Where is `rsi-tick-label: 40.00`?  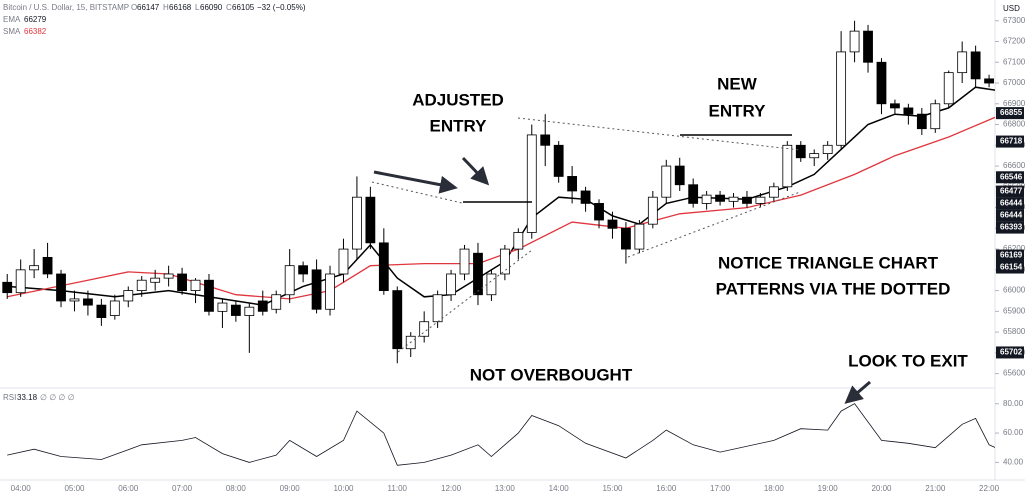 rsi-tick-label: 40.00 is located at coordinates (1013, 462).